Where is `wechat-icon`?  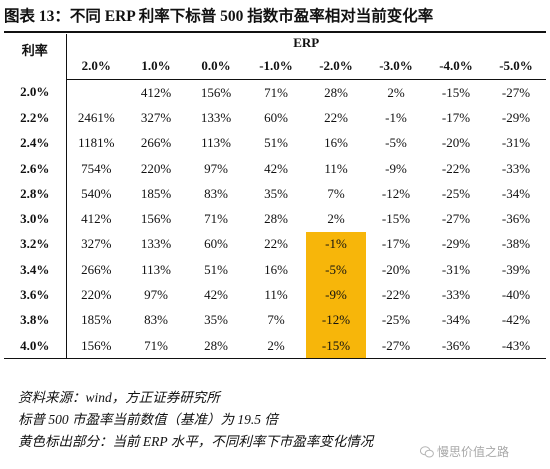
wechat-icon is located at coordinates (427, 452).